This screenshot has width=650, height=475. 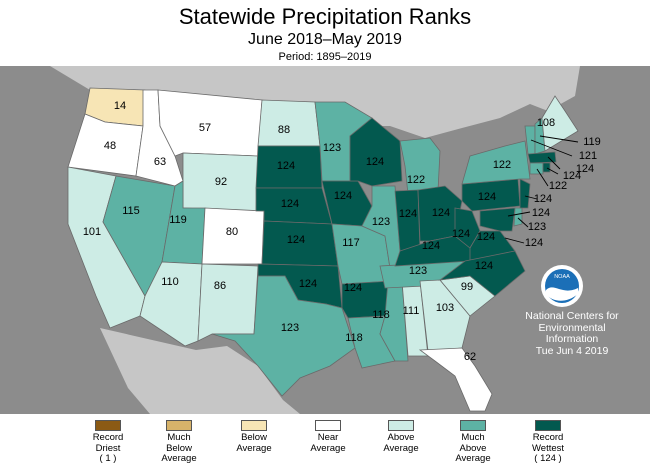 I want to click on legend-label-near: Near Average, so click(x=328, y=443).